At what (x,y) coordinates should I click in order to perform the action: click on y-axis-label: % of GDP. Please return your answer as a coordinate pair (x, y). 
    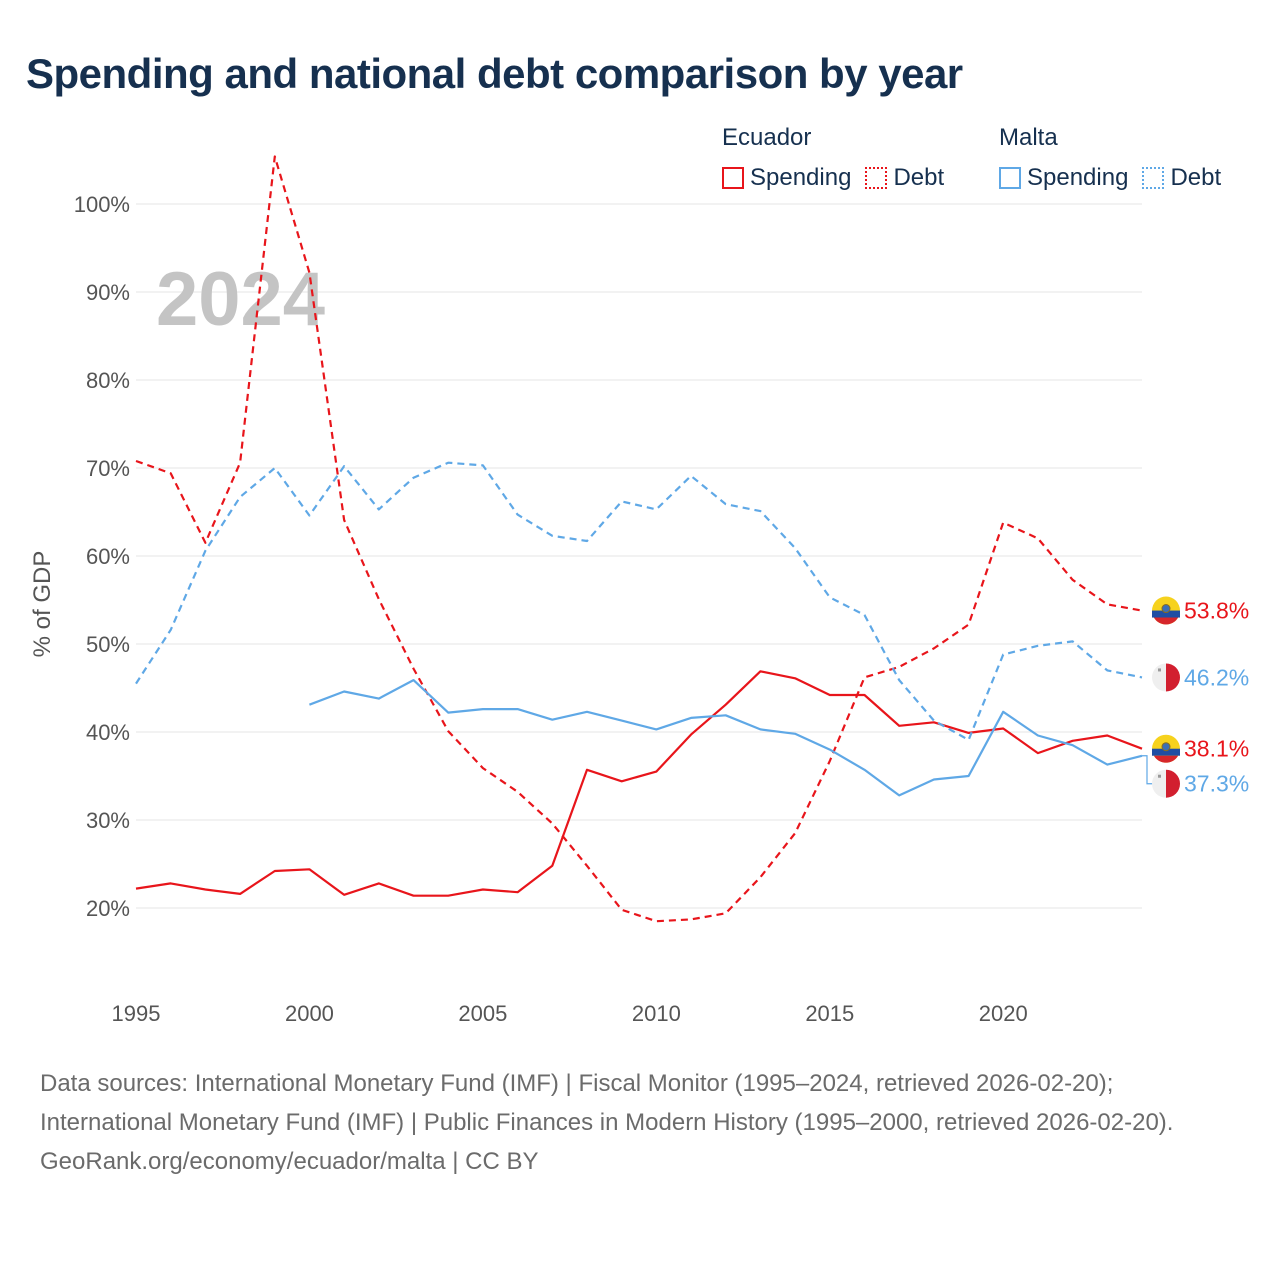
    Looking at the image, I should click on (42, 604).